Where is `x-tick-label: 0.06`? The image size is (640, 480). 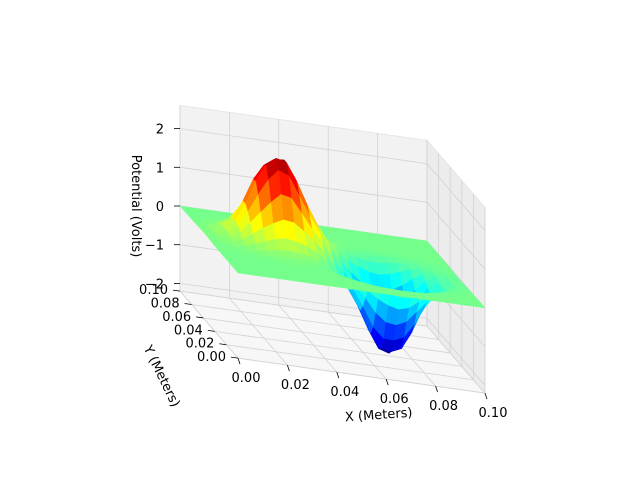
x-tick-label: 0.06 is located at coordinates (394, 399).